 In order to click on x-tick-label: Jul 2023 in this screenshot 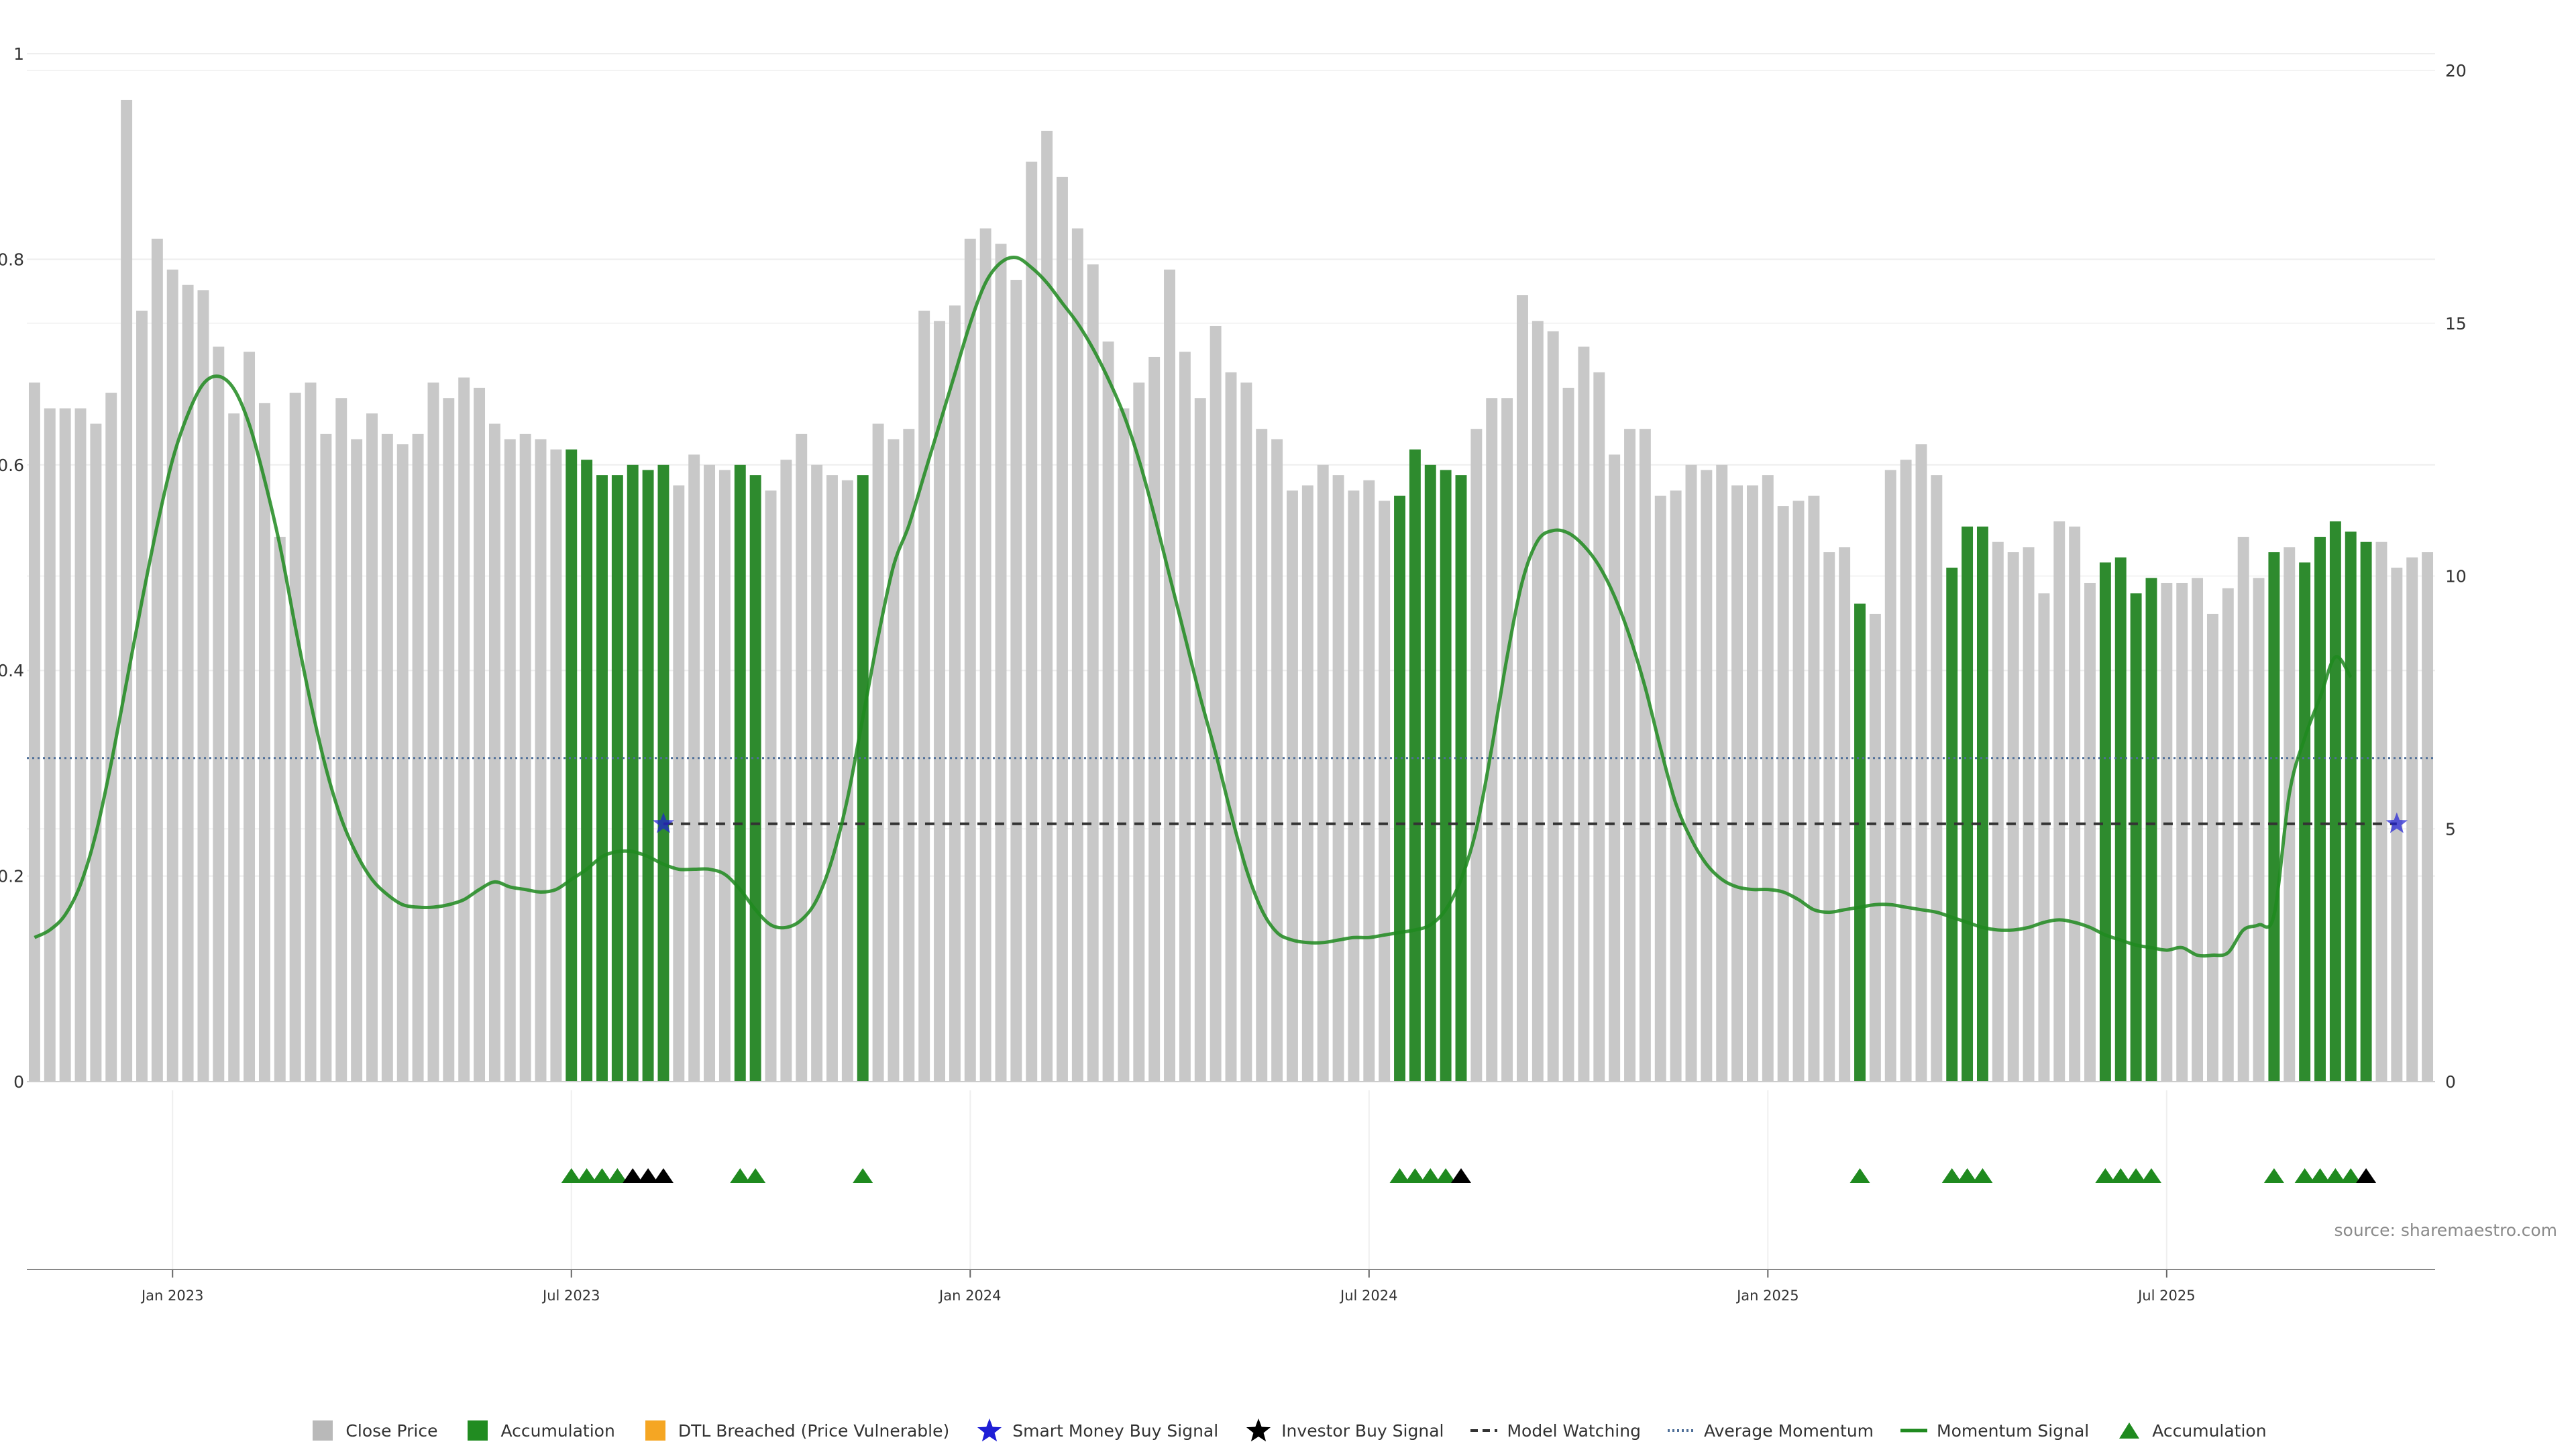, I will do `click(570, 1296)`.